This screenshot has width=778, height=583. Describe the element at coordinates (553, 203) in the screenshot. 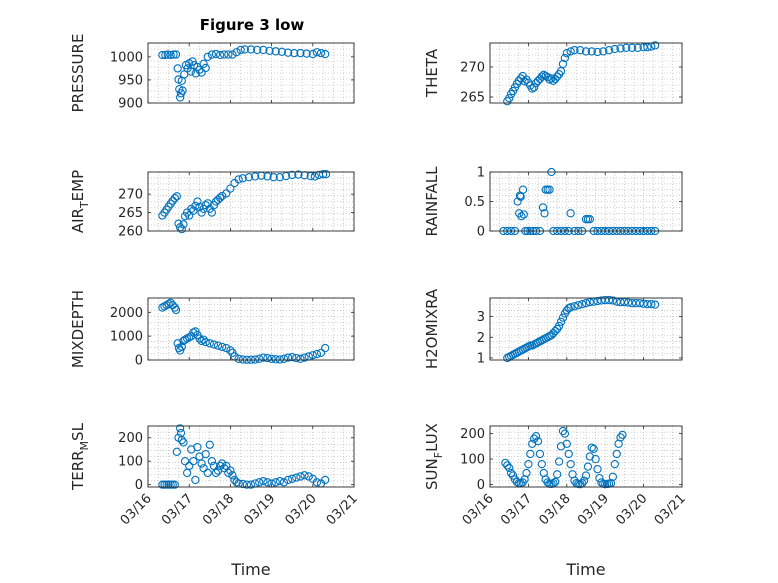

I see `subplot-rainfall: 0 0.5 1 RAINFALL` at that location.